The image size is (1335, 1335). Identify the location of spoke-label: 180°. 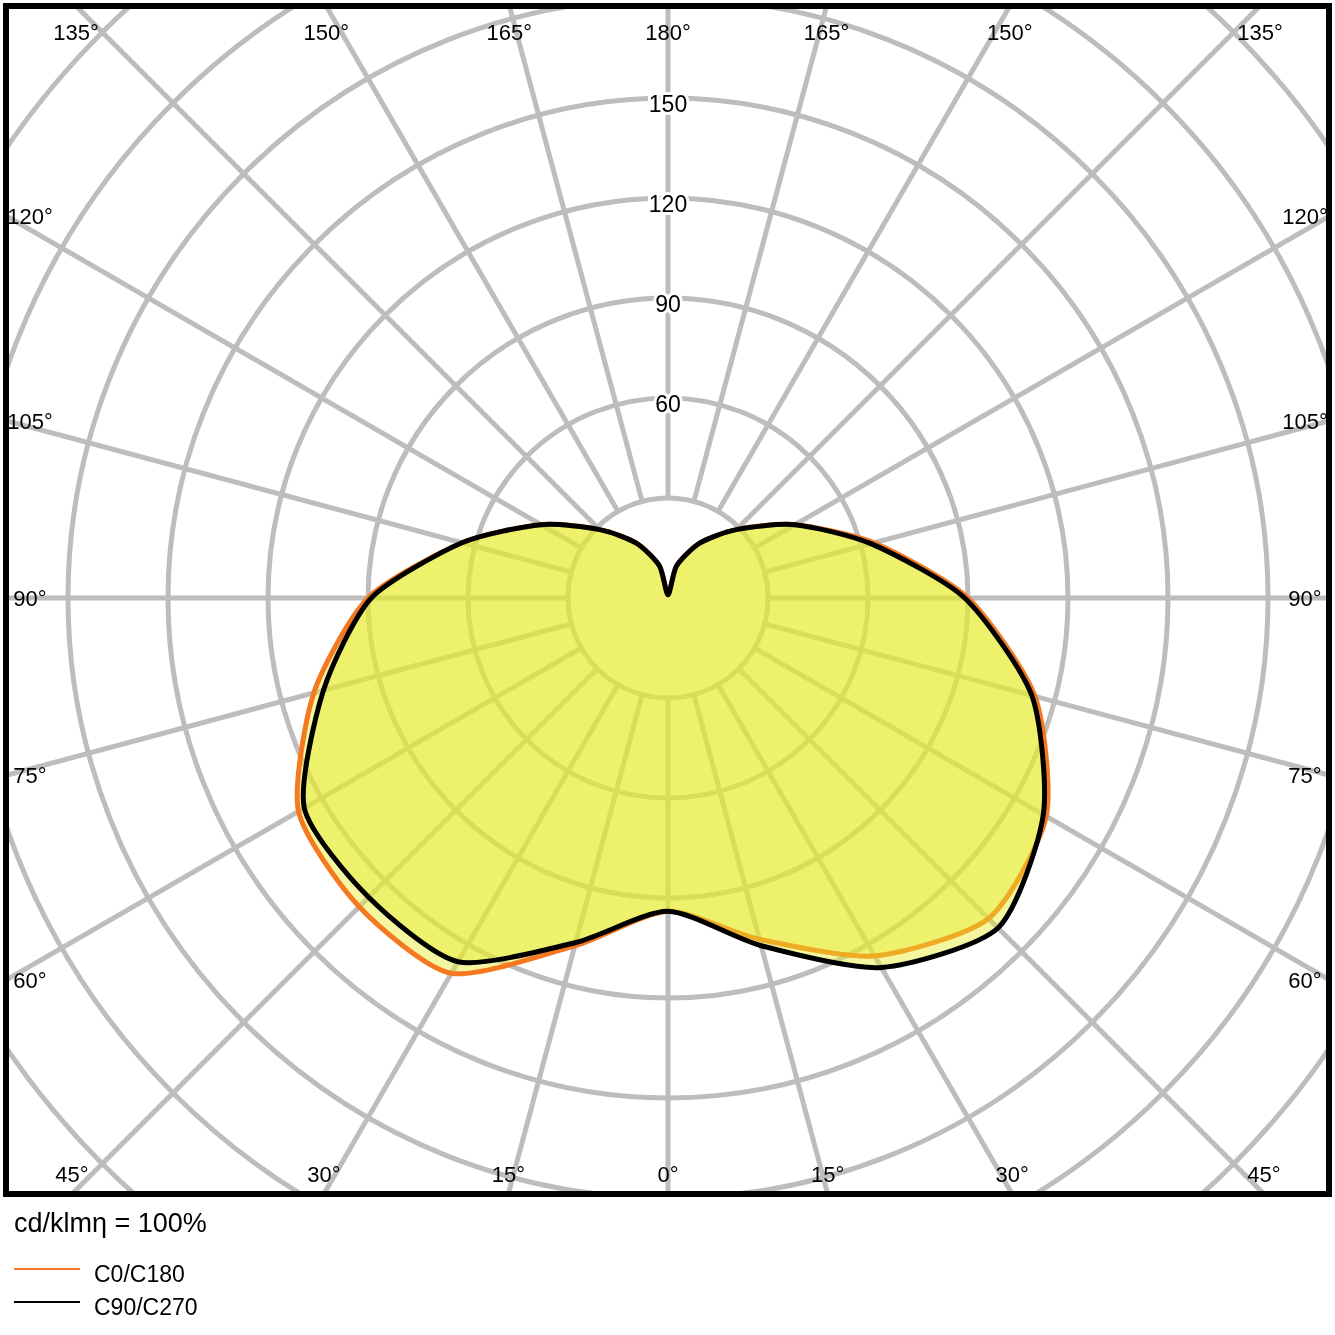
(668, 32).